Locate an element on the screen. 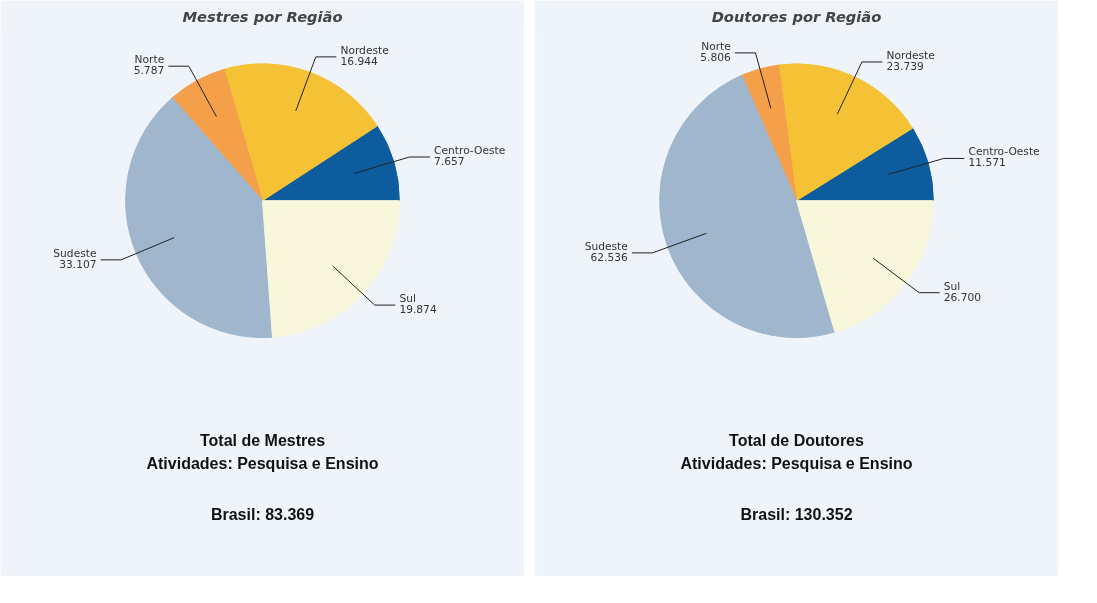  data-label: 11.571 is located at coordinates (987, 163).